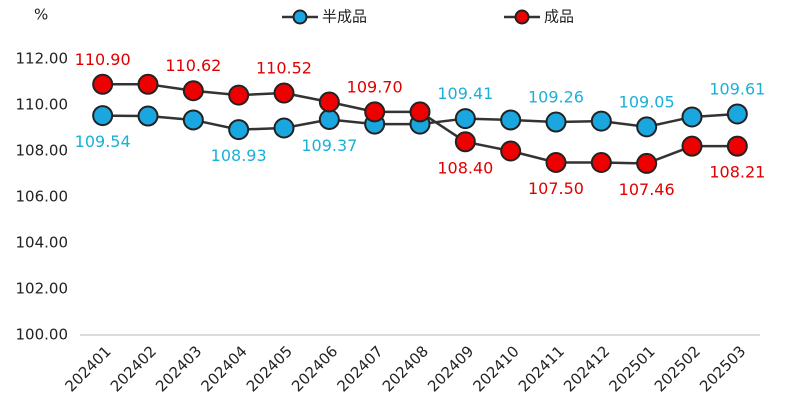  What do you see at coordinates (42, 59) in the screenshot?
I see `y-tick-label: 112.00` at bounding box center [42, 59].